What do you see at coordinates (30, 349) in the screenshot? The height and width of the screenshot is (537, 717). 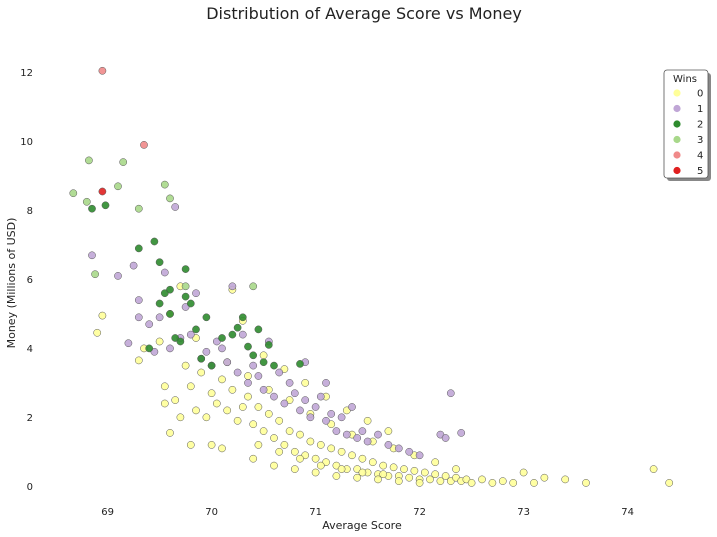 I see `y-tick-label: 4` at bounding box center [30, 349].